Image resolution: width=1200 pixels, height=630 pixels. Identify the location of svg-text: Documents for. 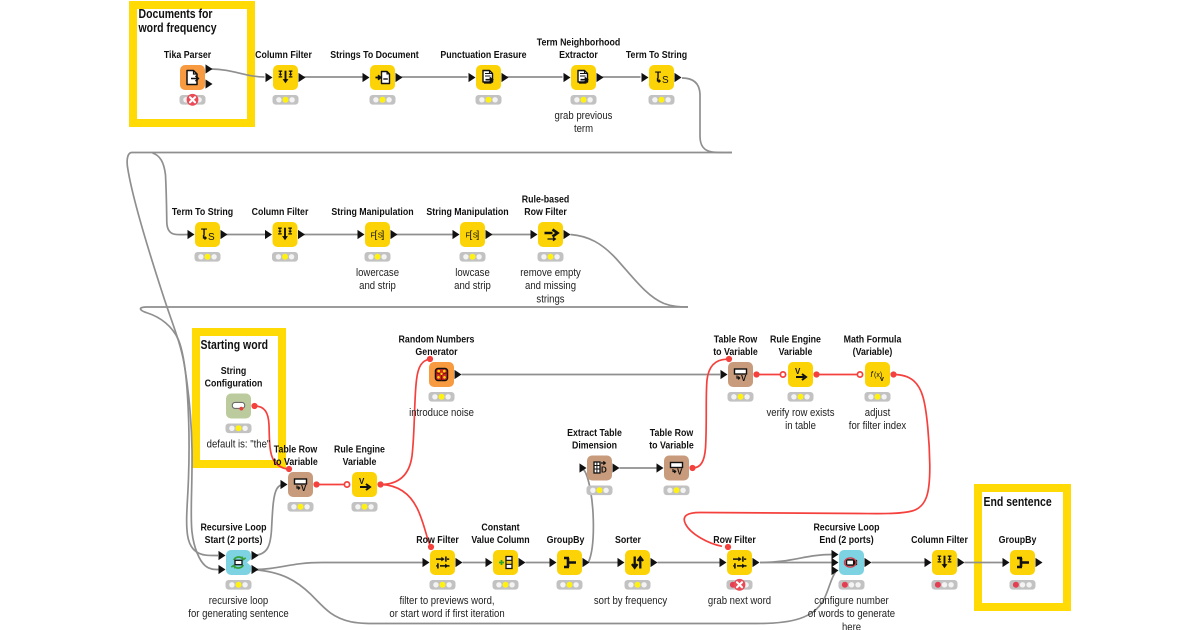
(176, 14).